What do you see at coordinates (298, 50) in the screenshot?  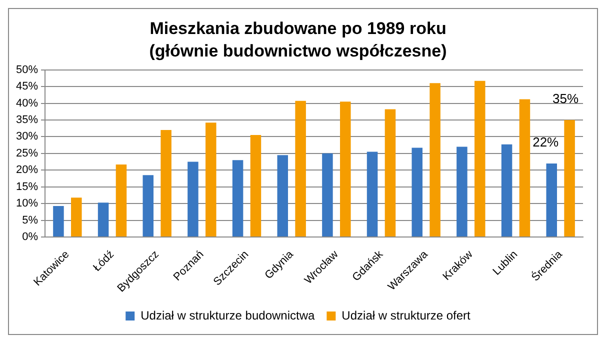 I see `chart-subtitle: (głównie budownictwo współczesne)` at bounding box center [298, 50].